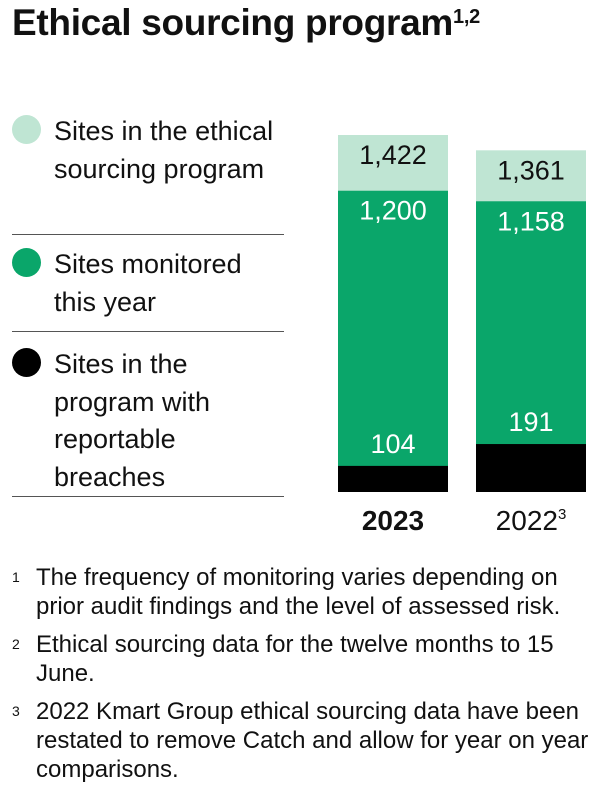  I want to click on legend-swatch-program, so click(26, 129).